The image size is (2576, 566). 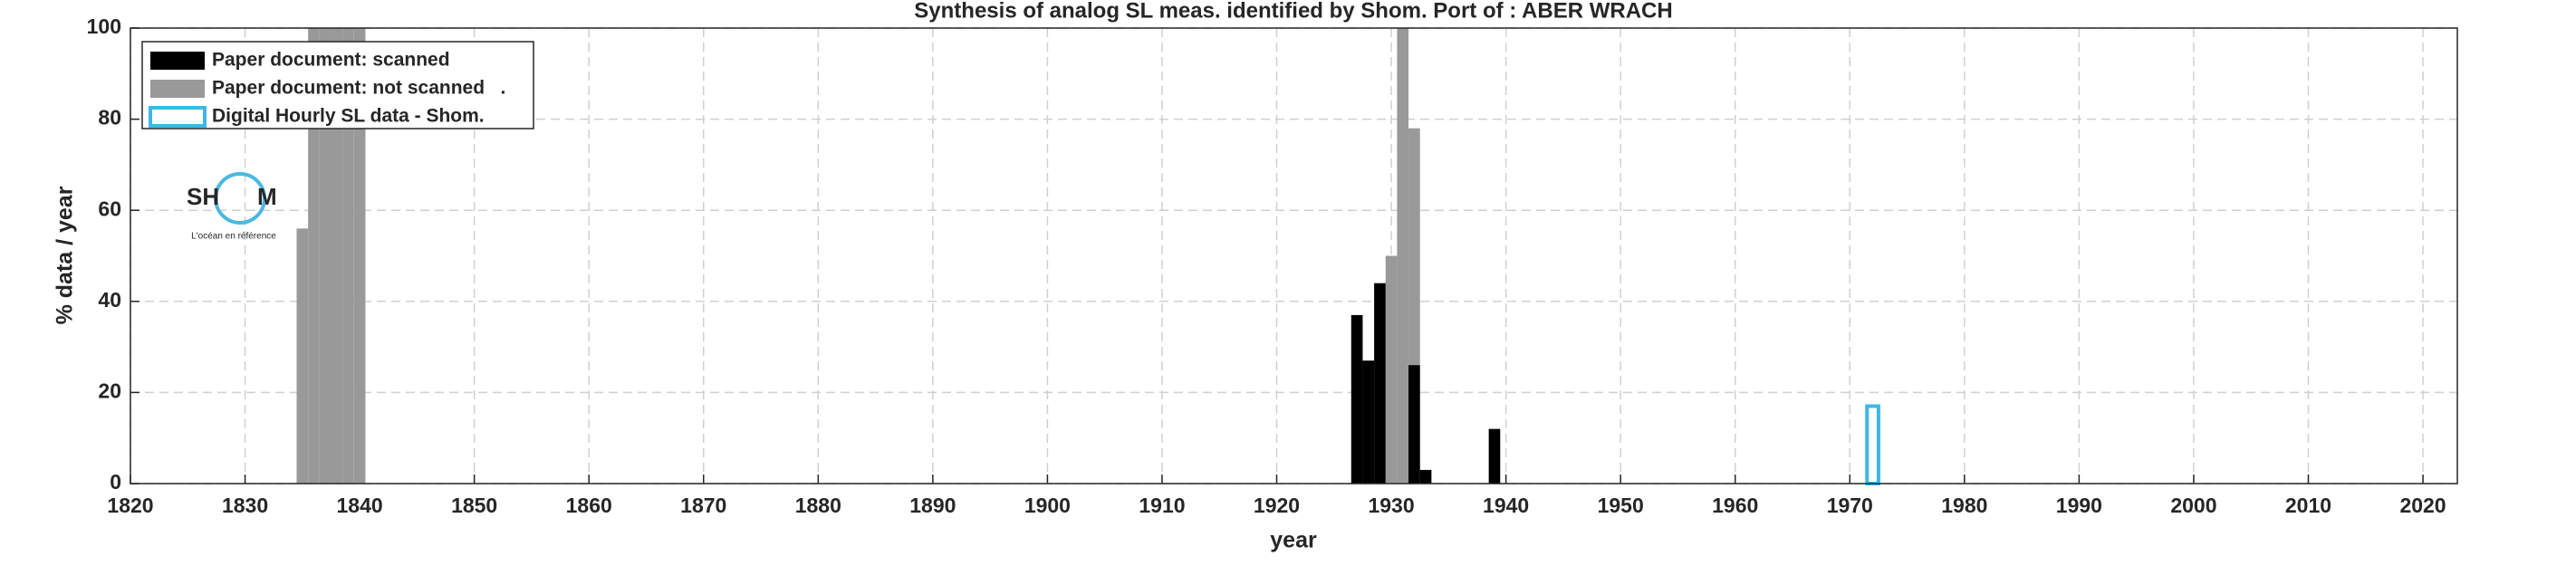 I want to click on x-axis-label: year, so click(x=1293, y=540).